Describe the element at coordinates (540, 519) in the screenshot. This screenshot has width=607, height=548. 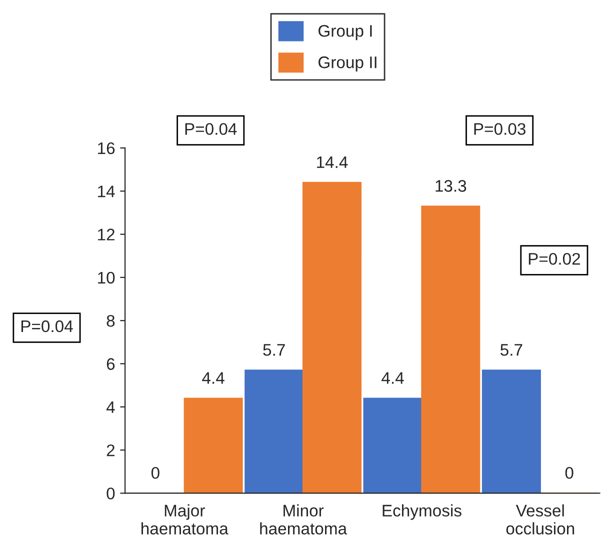
I see `x-tick-label: Vessel occlusion` at that location.